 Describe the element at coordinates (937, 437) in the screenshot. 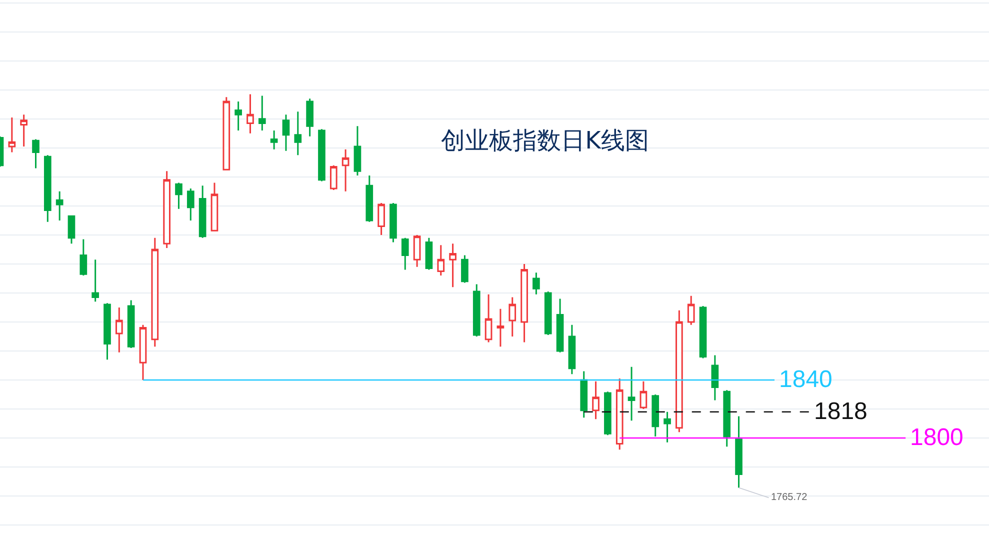

I see `ref-line-label: 1800` at that location.